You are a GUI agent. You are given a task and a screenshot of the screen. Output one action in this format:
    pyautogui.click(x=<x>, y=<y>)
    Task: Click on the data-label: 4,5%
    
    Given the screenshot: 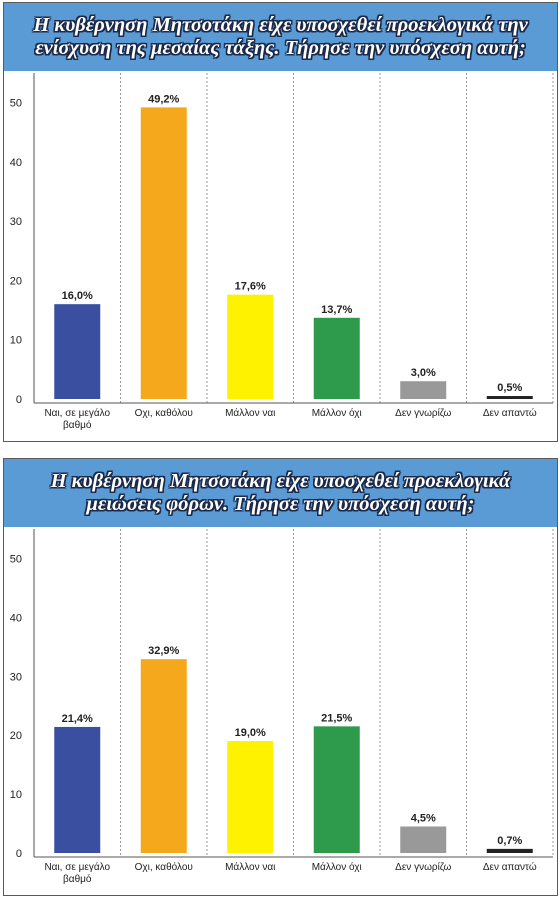 What is the action you would take?
    pyautogui.click(x=423, y=818)
    